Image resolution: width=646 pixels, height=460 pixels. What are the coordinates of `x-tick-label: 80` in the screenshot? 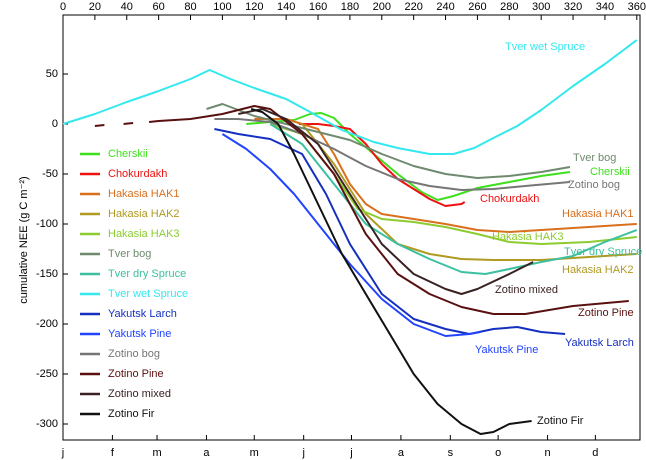 It's located at (190, 7).